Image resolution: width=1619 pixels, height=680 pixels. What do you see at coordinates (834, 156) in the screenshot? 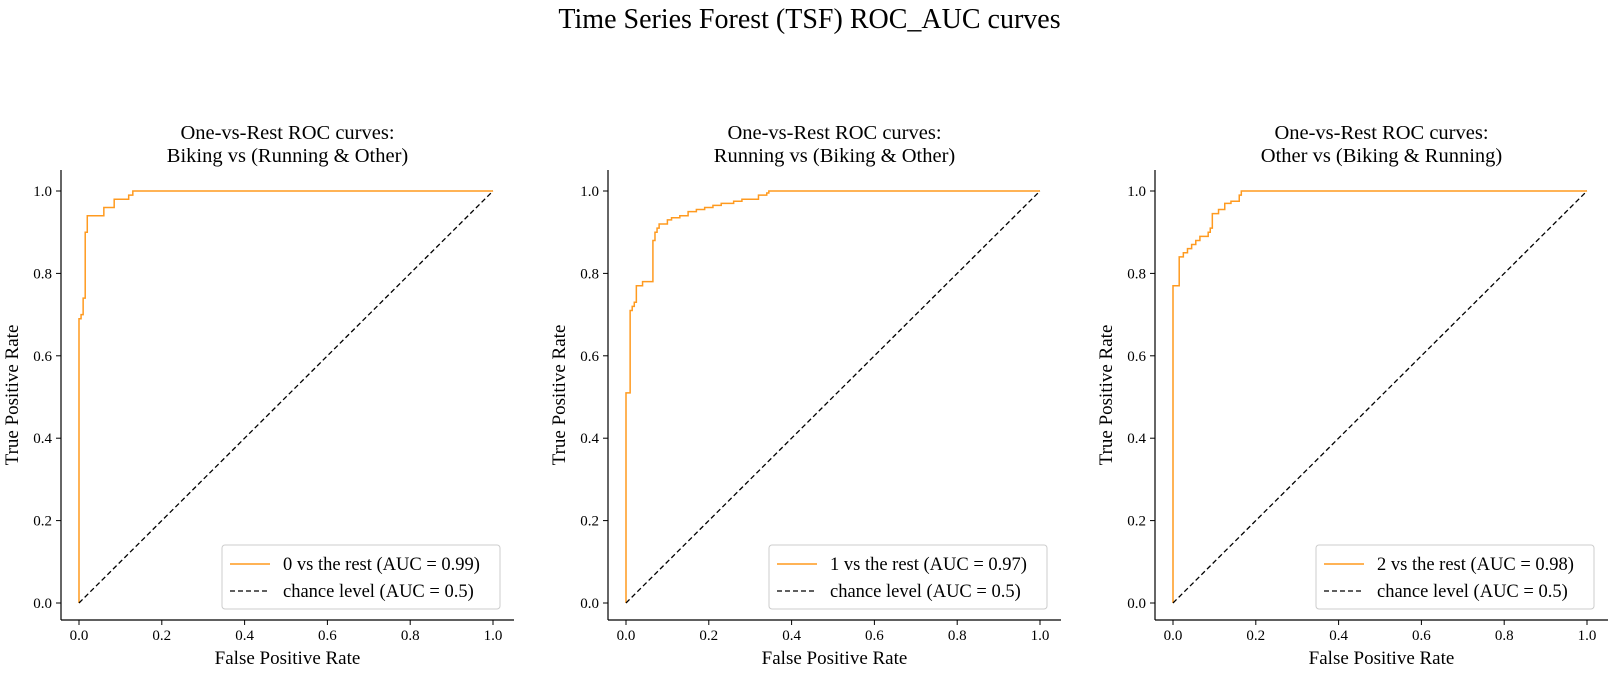
I see `panel-title-line2: Running vs (Biking & Other)` at bounding box center [834, 156].